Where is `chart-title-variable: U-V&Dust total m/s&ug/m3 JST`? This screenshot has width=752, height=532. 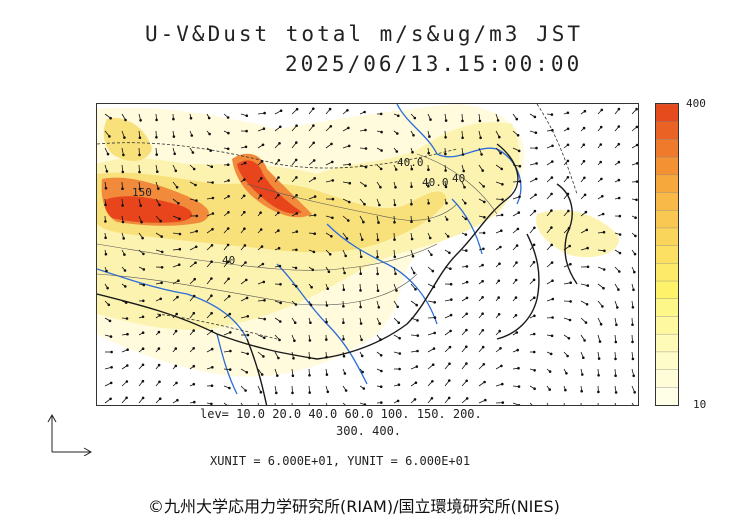 chart-title-variable: U-V&Dust total m/s&ug/m3 JST is located at coordinates (364, 34).